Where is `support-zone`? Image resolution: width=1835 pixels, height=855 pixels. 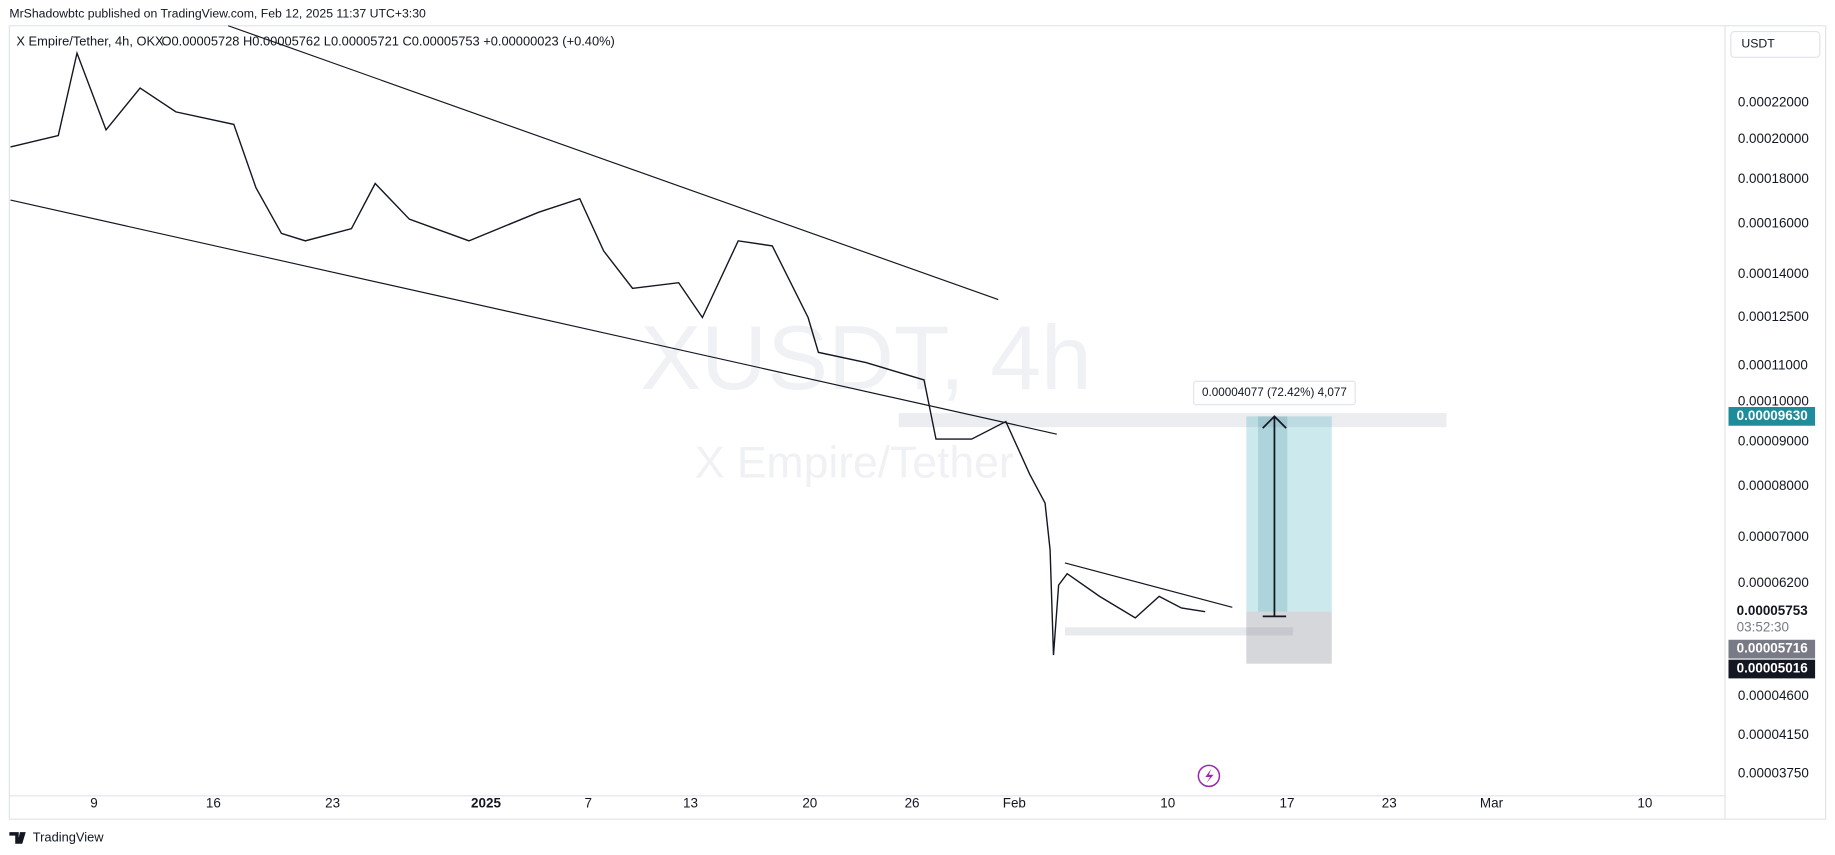 support-zone is located at coordinates (1179, 631).